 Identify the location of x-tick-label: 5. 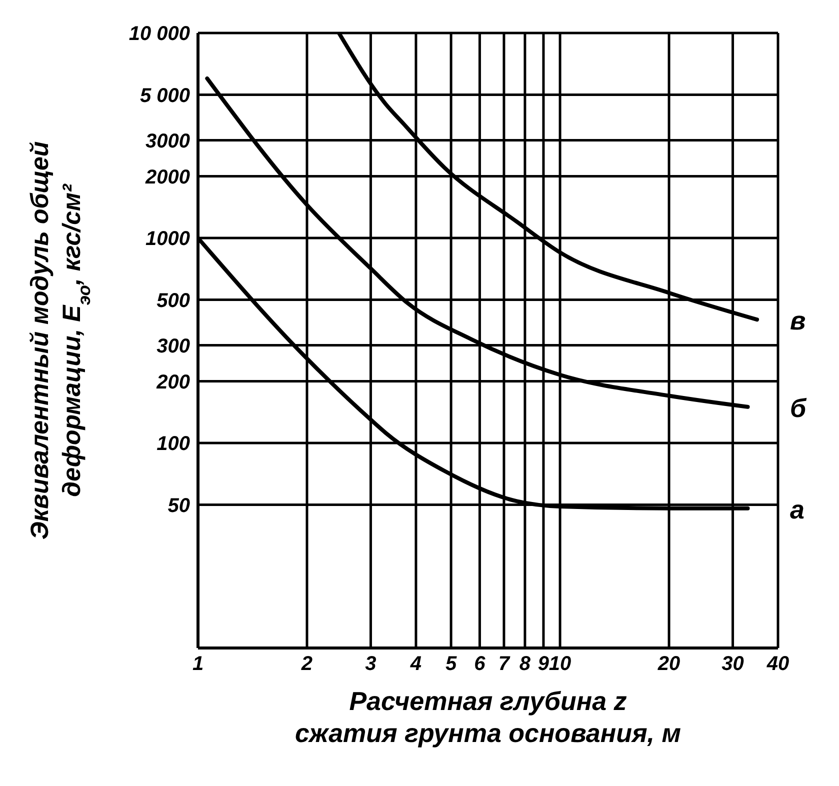
(451, 664).